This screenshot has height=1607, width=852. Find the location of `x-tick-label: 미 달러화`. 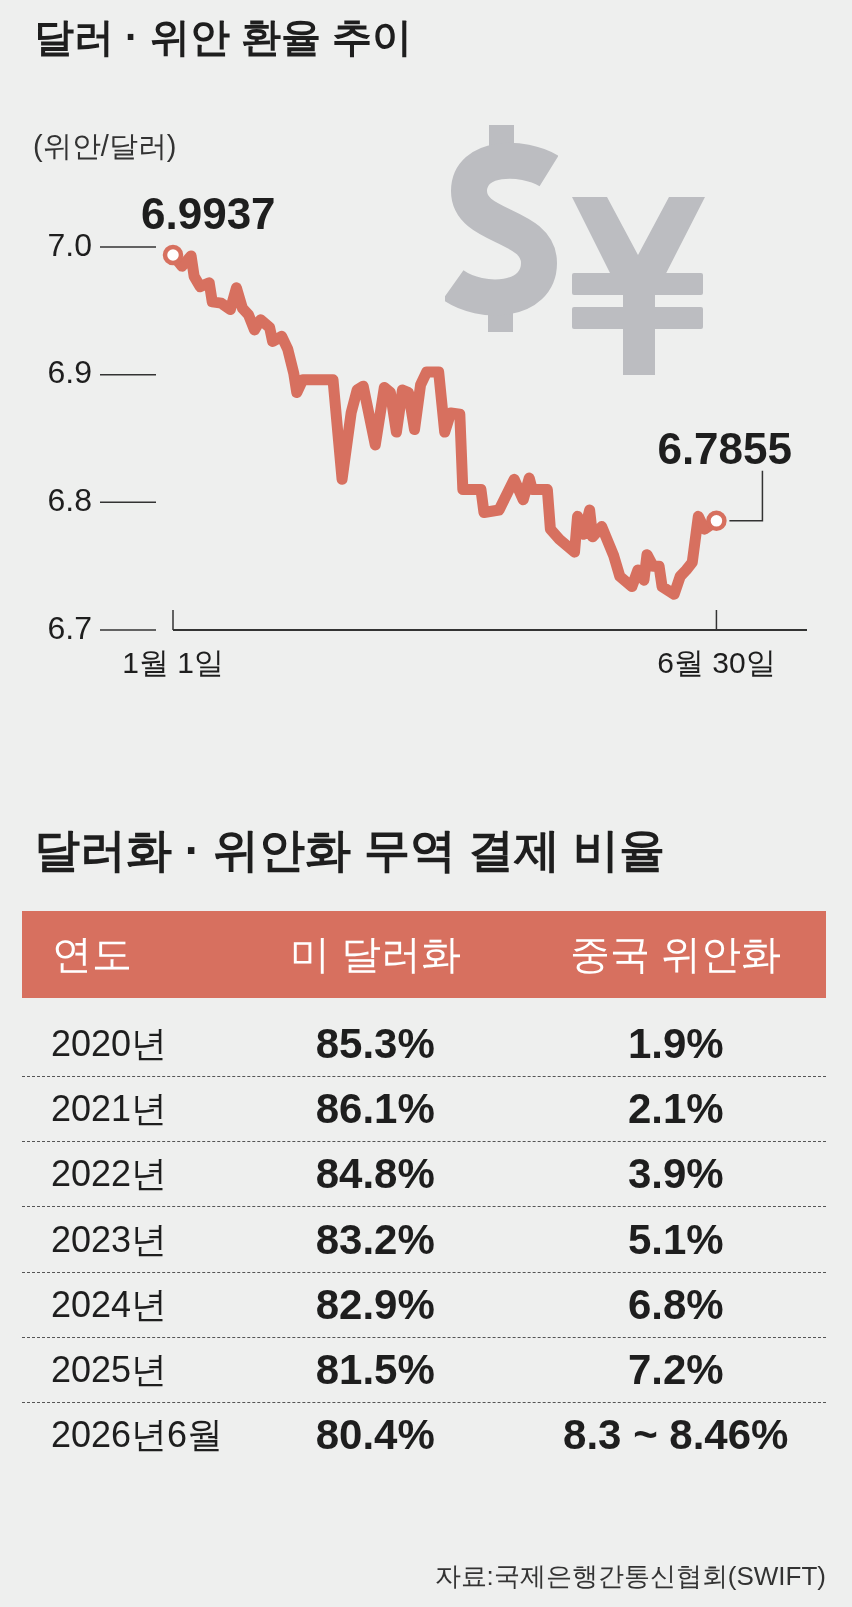

x-tick-label: 미 달러화 is located at coordinates (375, 954).